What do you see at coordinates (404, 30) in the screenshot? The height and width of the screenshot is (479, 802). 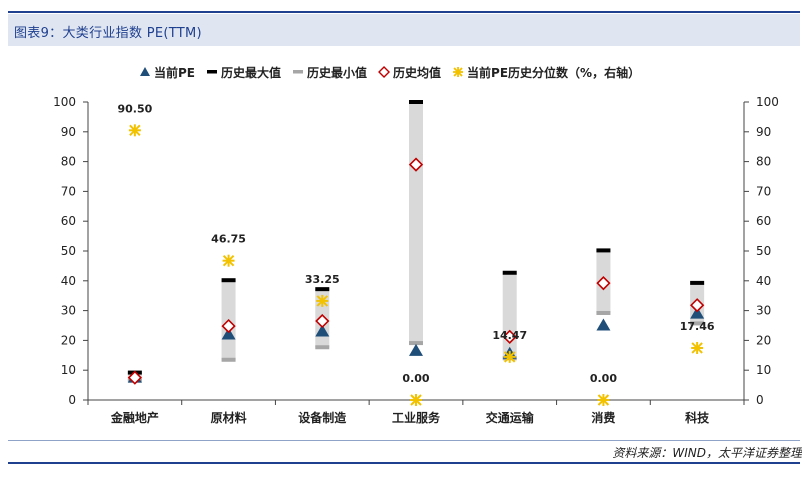 I see `title-bar` at bounding box center [404, 30].